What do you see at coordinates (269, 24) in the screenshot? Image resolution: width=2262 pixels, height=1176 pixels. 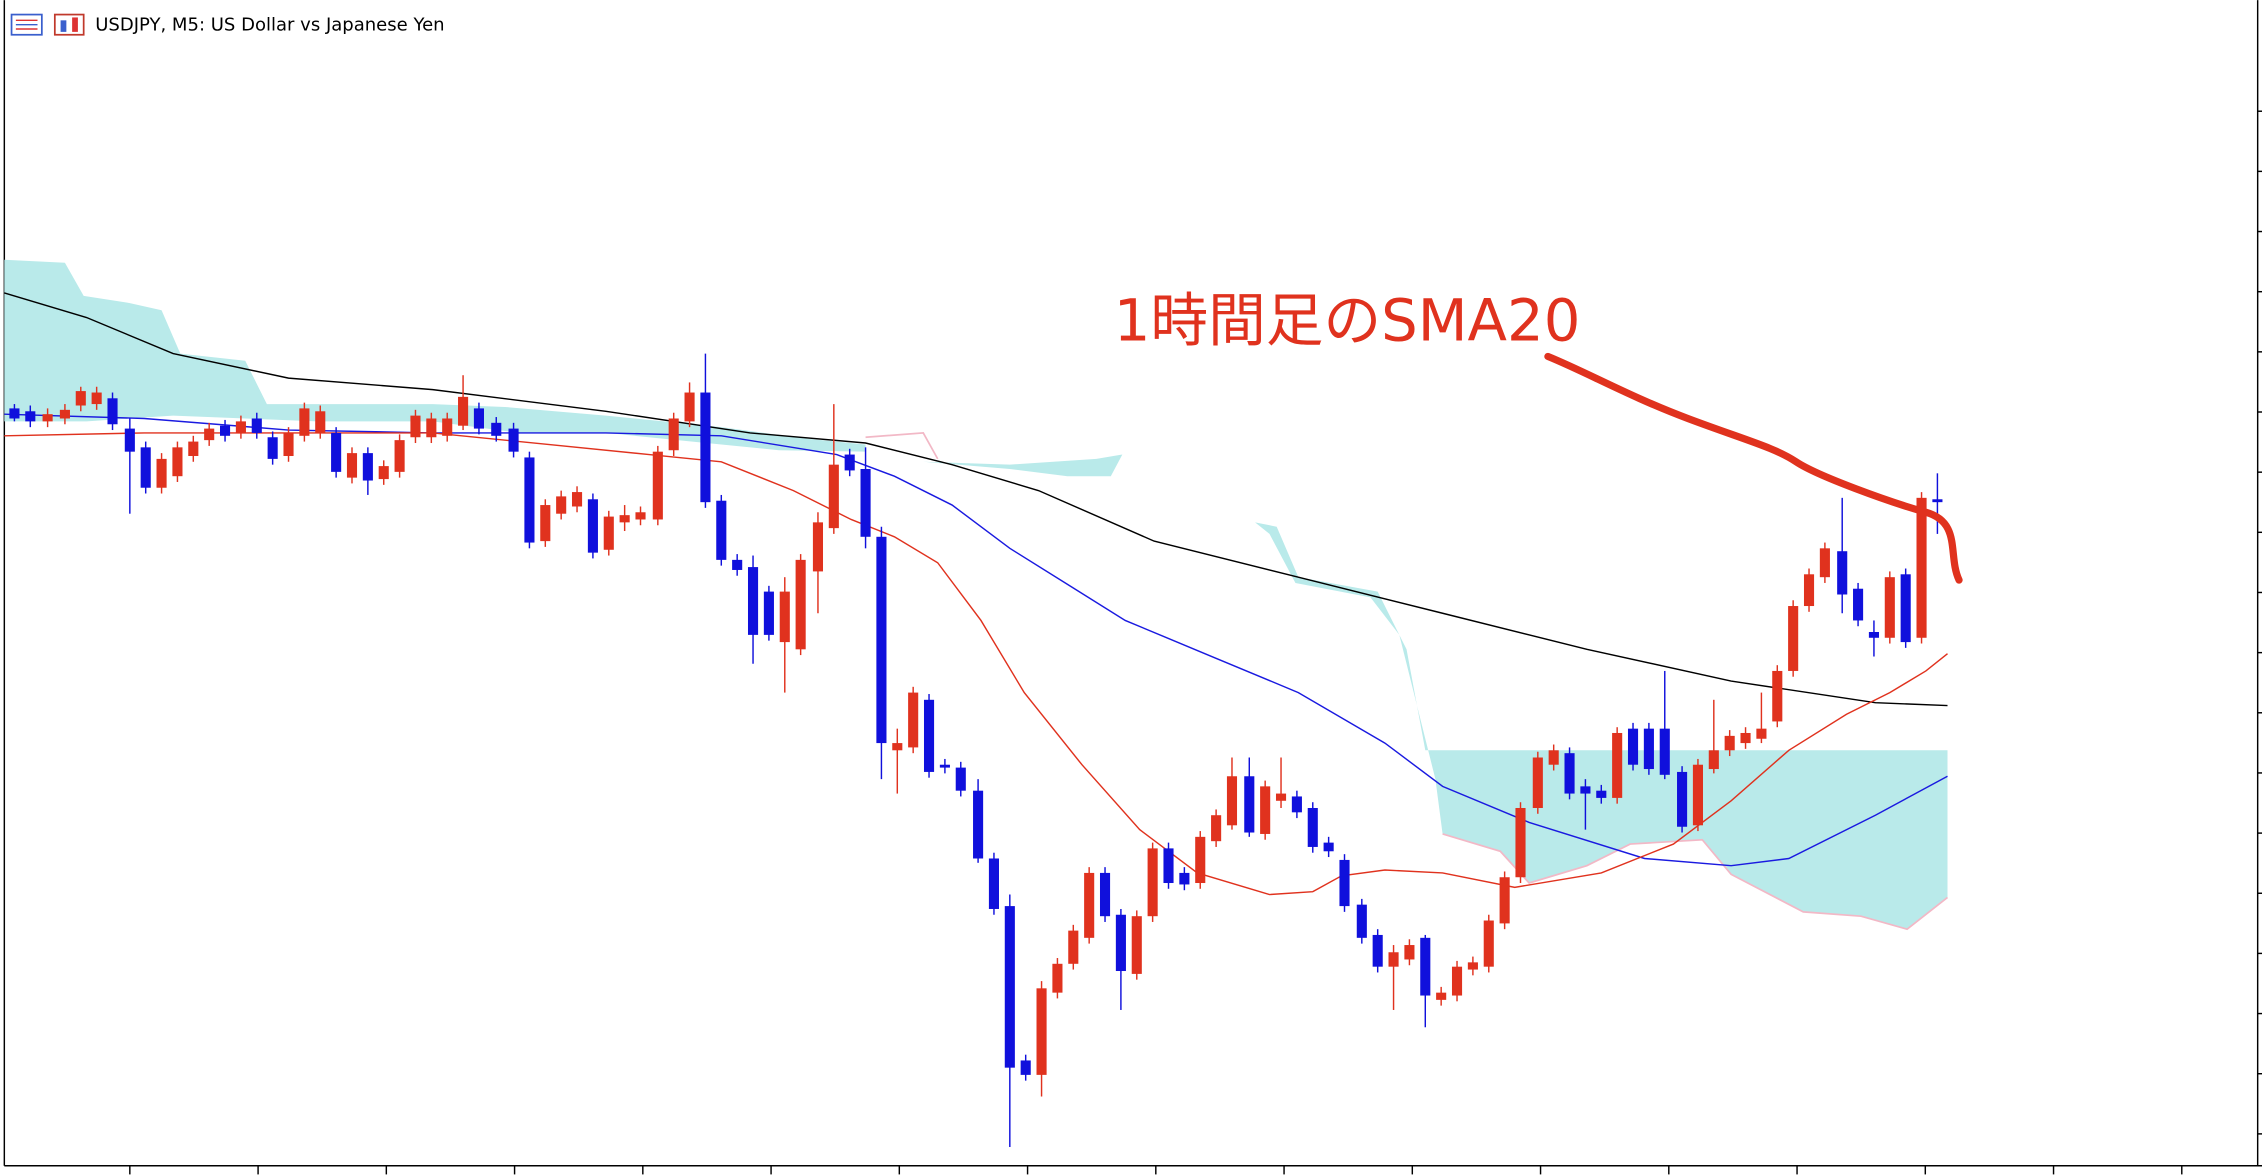 I see `window-title: USDJPY, M5: US Dollar vs Japanese Yen` at bounding box center [269, 24].